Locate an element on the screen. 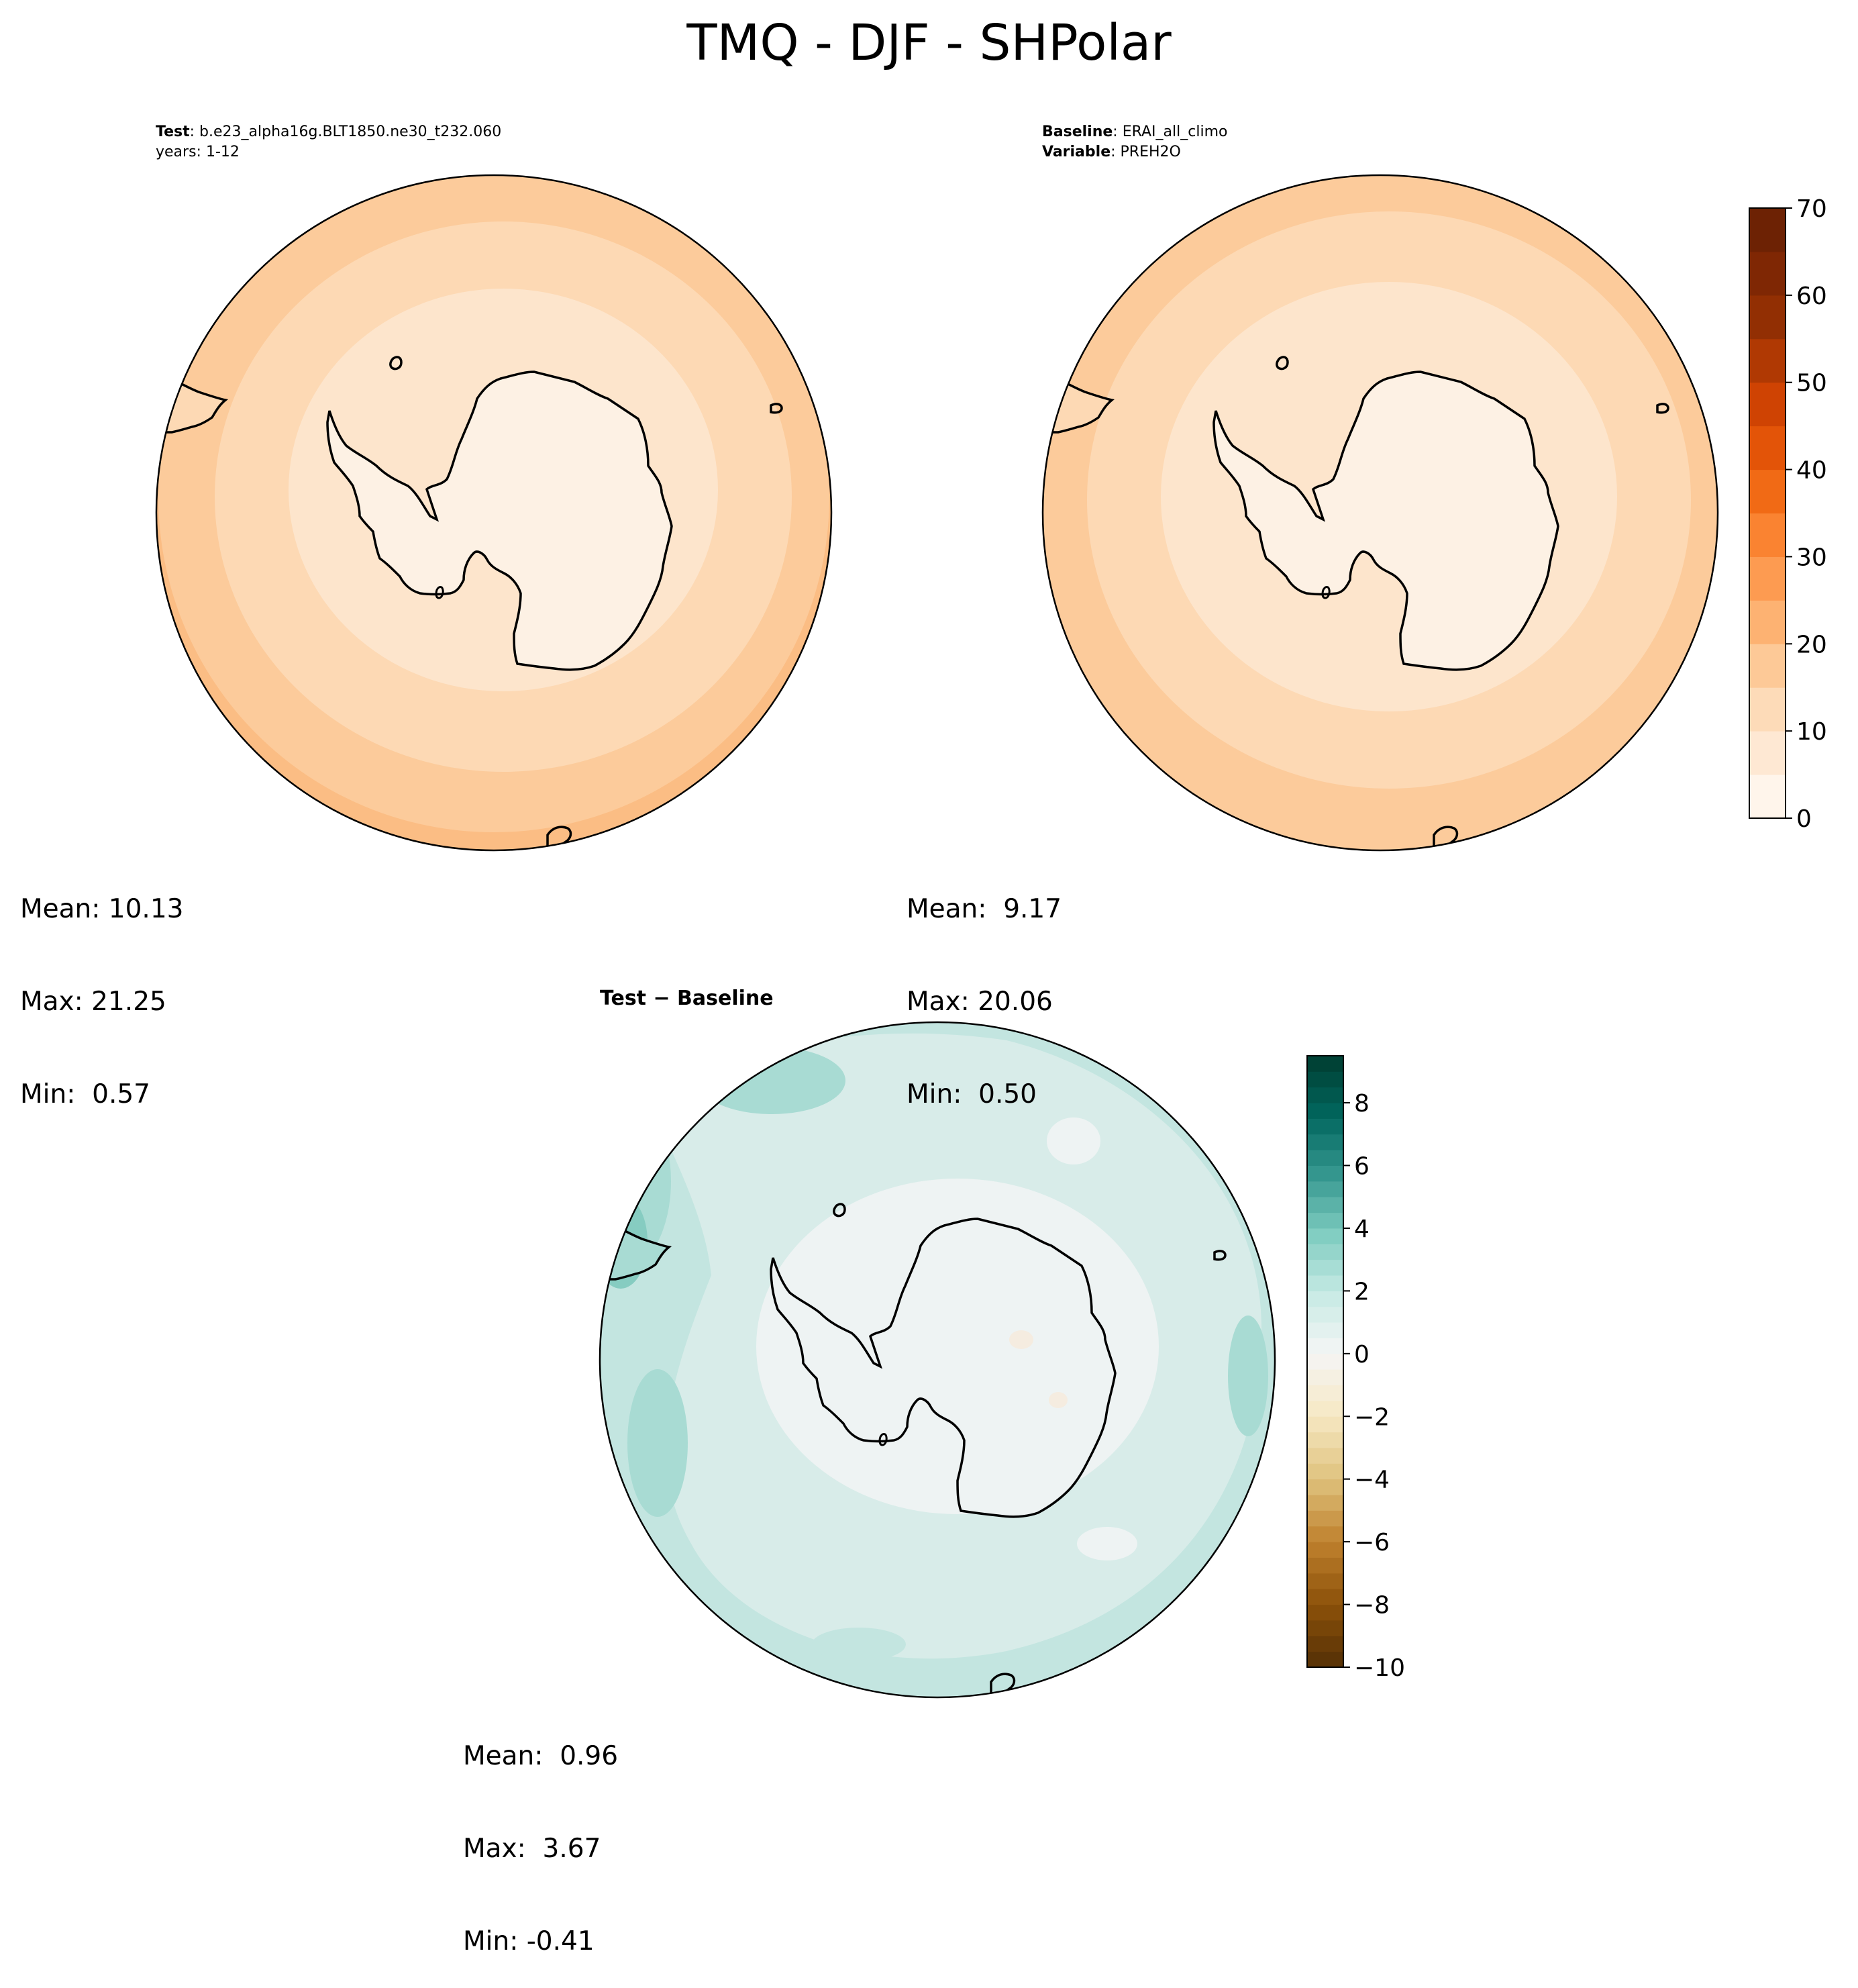 This screenshot has width=1858, height=1988. difference-title: Test − Baseline is located at coordinates (687, 998).